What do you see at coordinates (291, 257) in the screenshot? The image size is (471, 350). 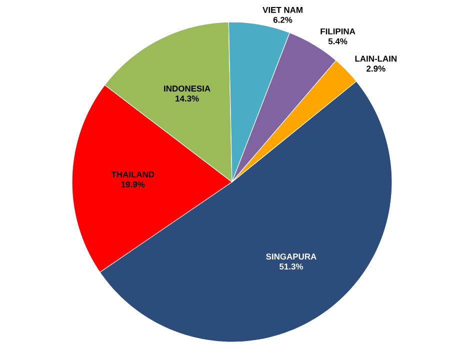 I see `slice-label: SINGAPURA` at bounding box center [291, 257].